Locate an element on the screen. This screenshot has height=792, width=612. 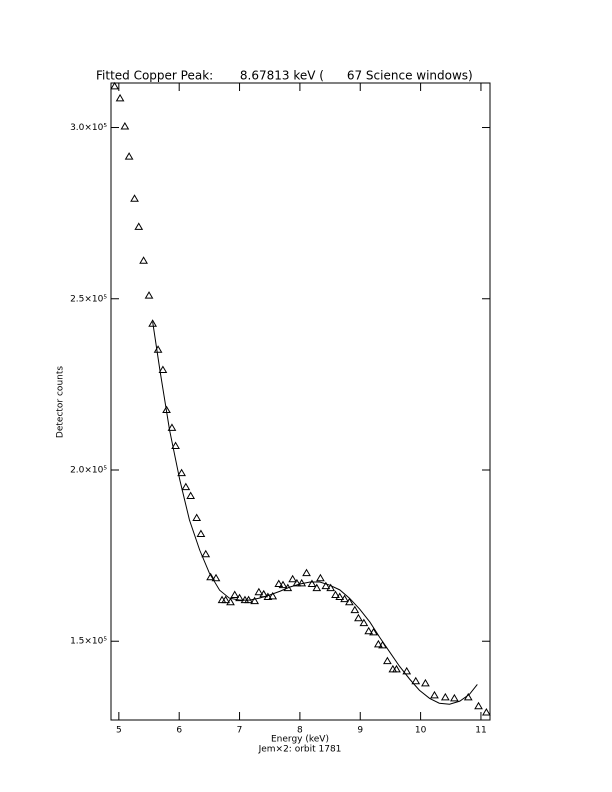
y-tick-label: 3.0×10⁵ is located at coordinates (88, 128).